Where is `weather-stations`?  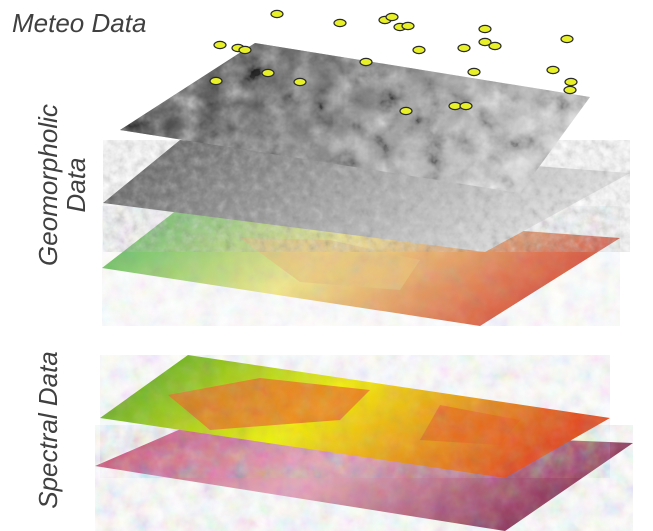
weather-stations is located at coordinates (393, 62).